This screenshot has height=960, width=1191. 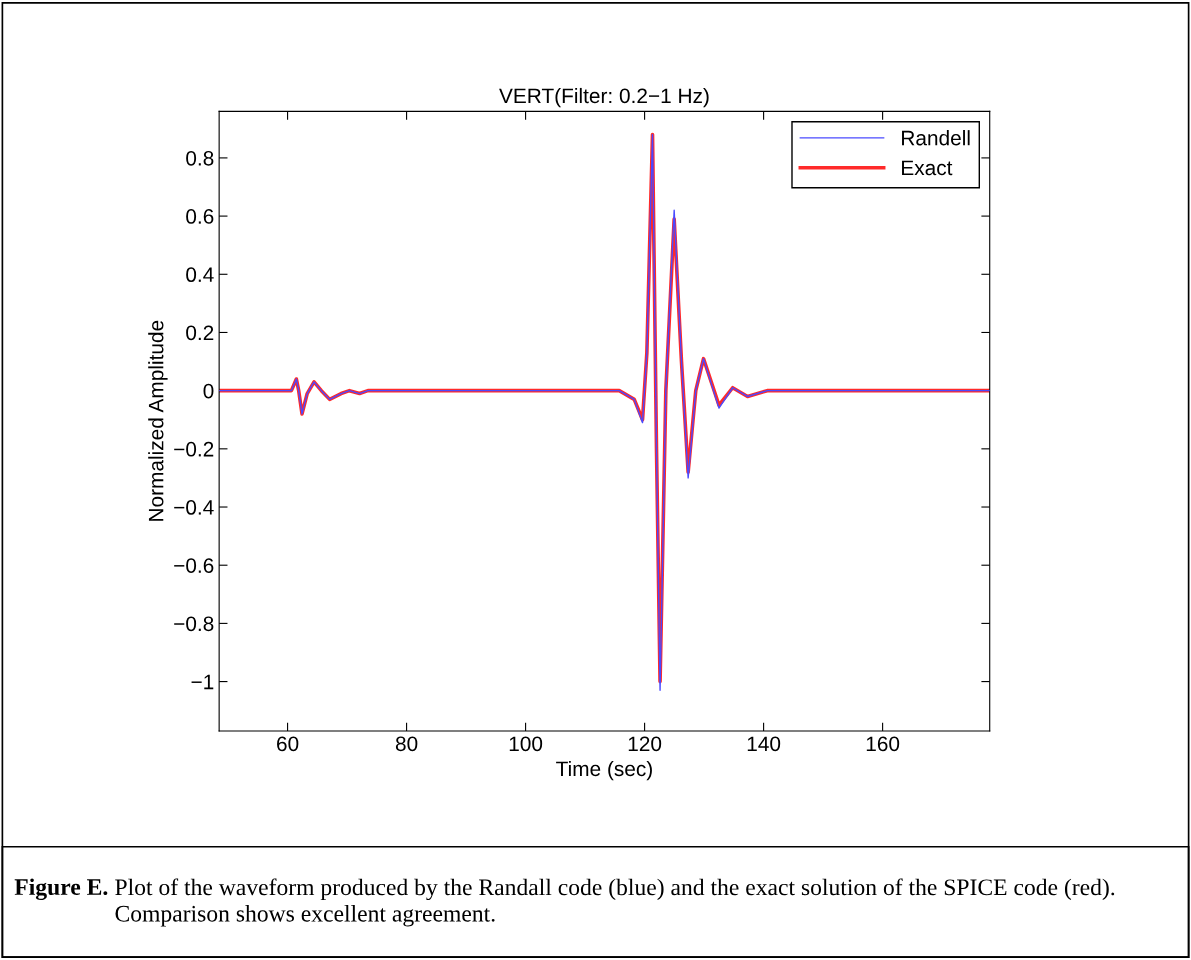 I want to click on y-tick-label: −1, so click(x=202, y=682).